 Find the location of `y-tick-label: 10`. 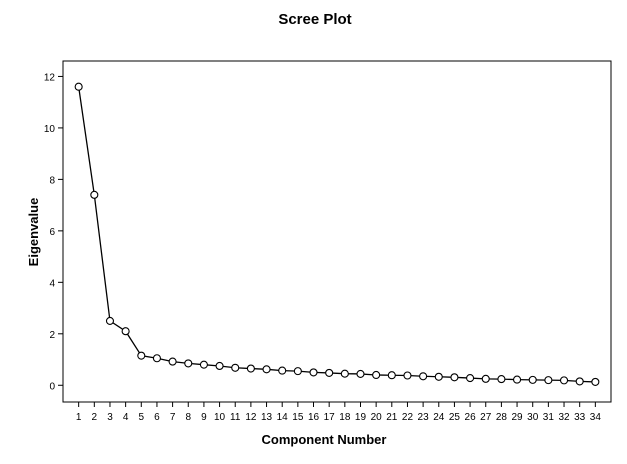

y-tick-label: 10 is located at coordinates (50, 129).